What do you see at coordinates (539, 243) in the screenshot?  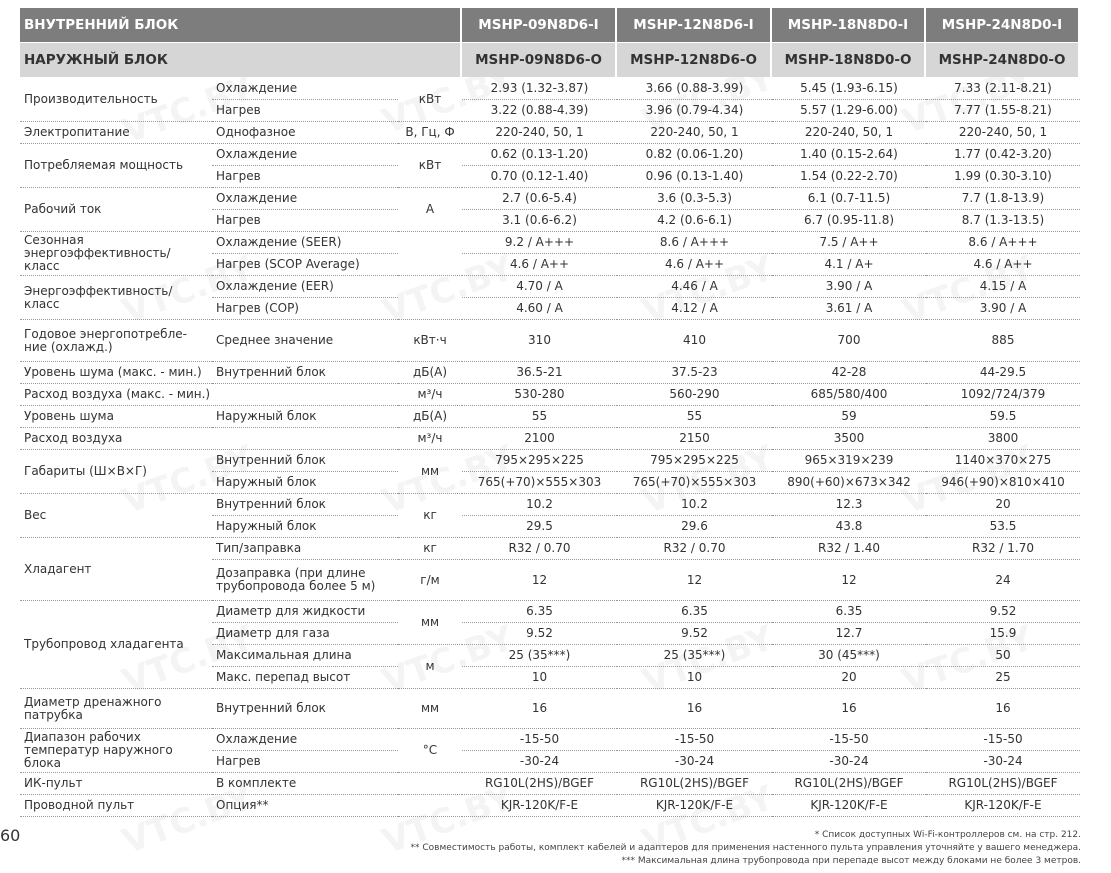 I see `value: 9.2 / A+++` at bounding box center [539, 243].